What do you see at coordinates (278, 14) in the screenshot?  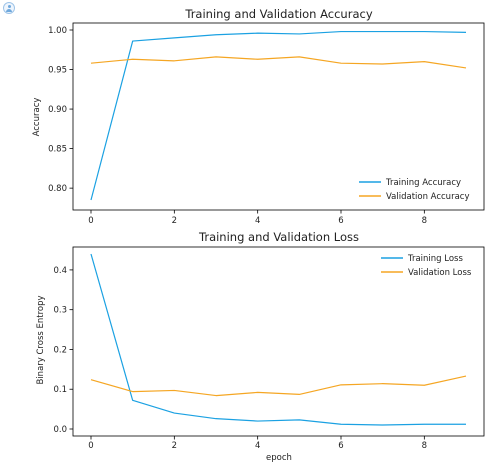 I see `accuracy-chart-title: Training and Validation Accuracy` at bounding box center [278, 14].